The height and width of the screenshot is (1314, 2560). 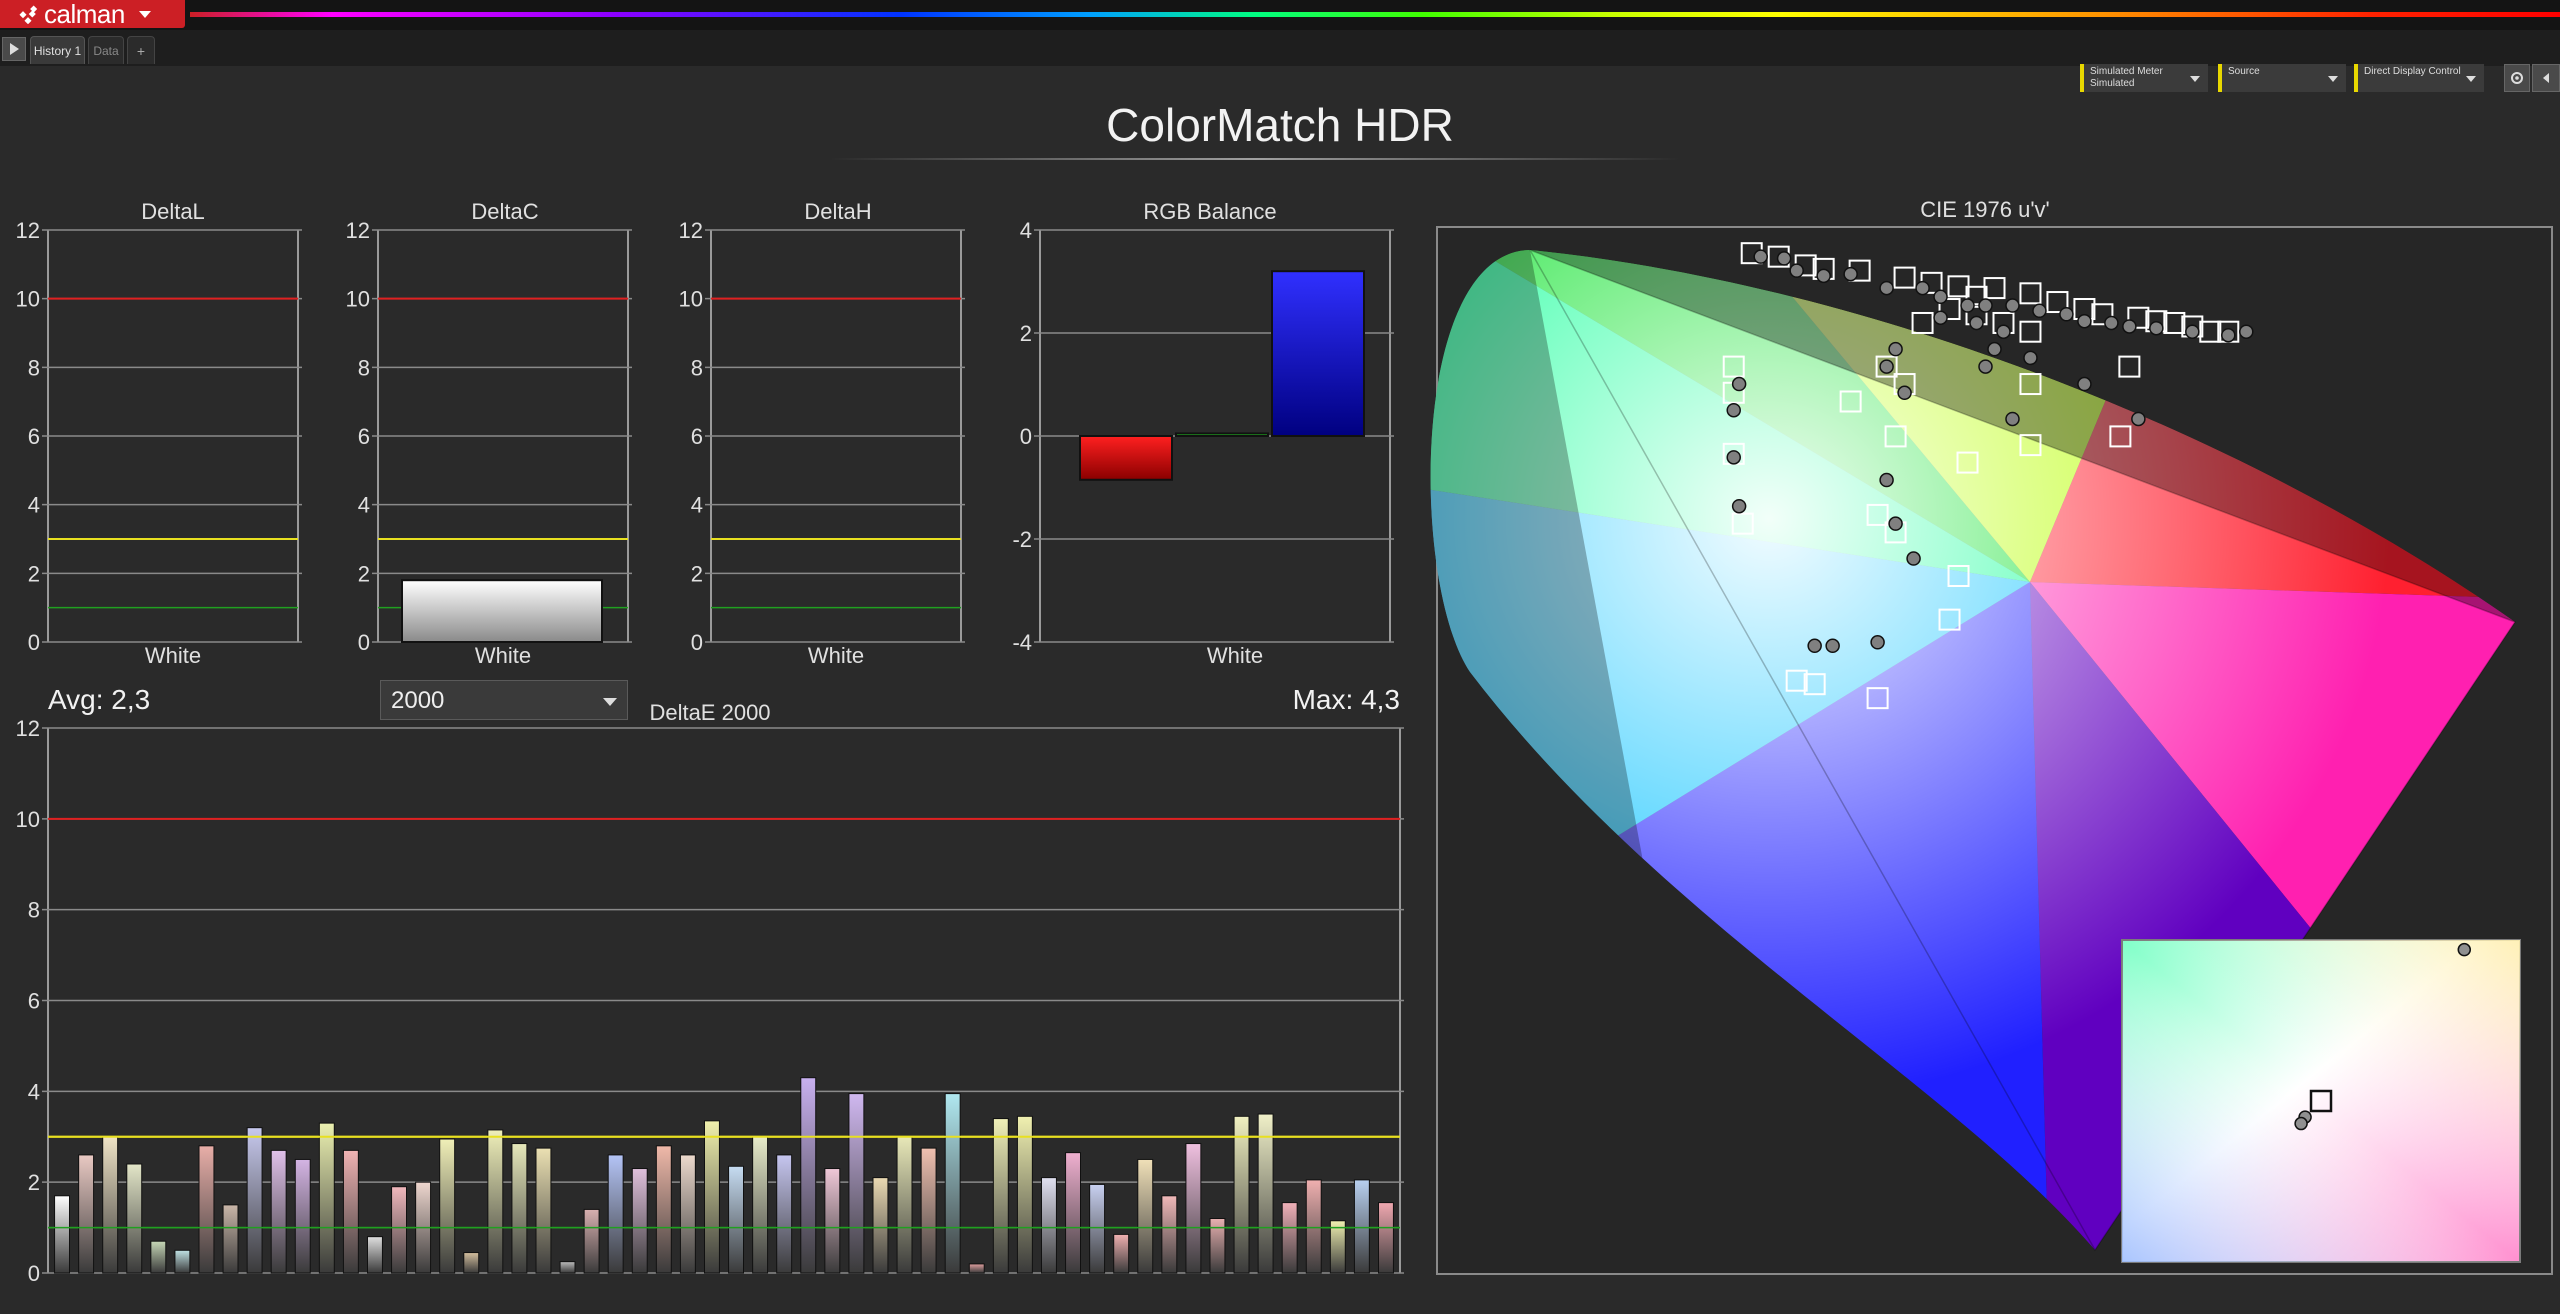 I want to click on max-deltae: Max: 4,3, so click(x=1346, y=699).